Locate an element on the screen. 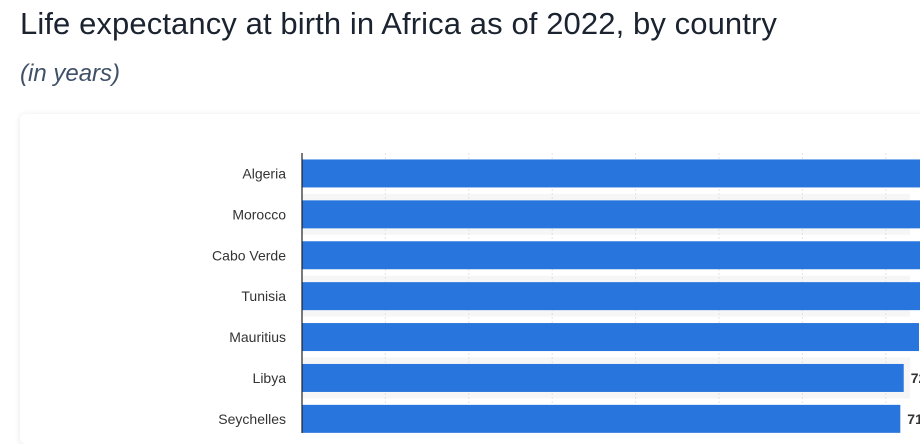 This screenshot has width=920, height=444. value-label: 72.15 is located at coordinates (915, 378).